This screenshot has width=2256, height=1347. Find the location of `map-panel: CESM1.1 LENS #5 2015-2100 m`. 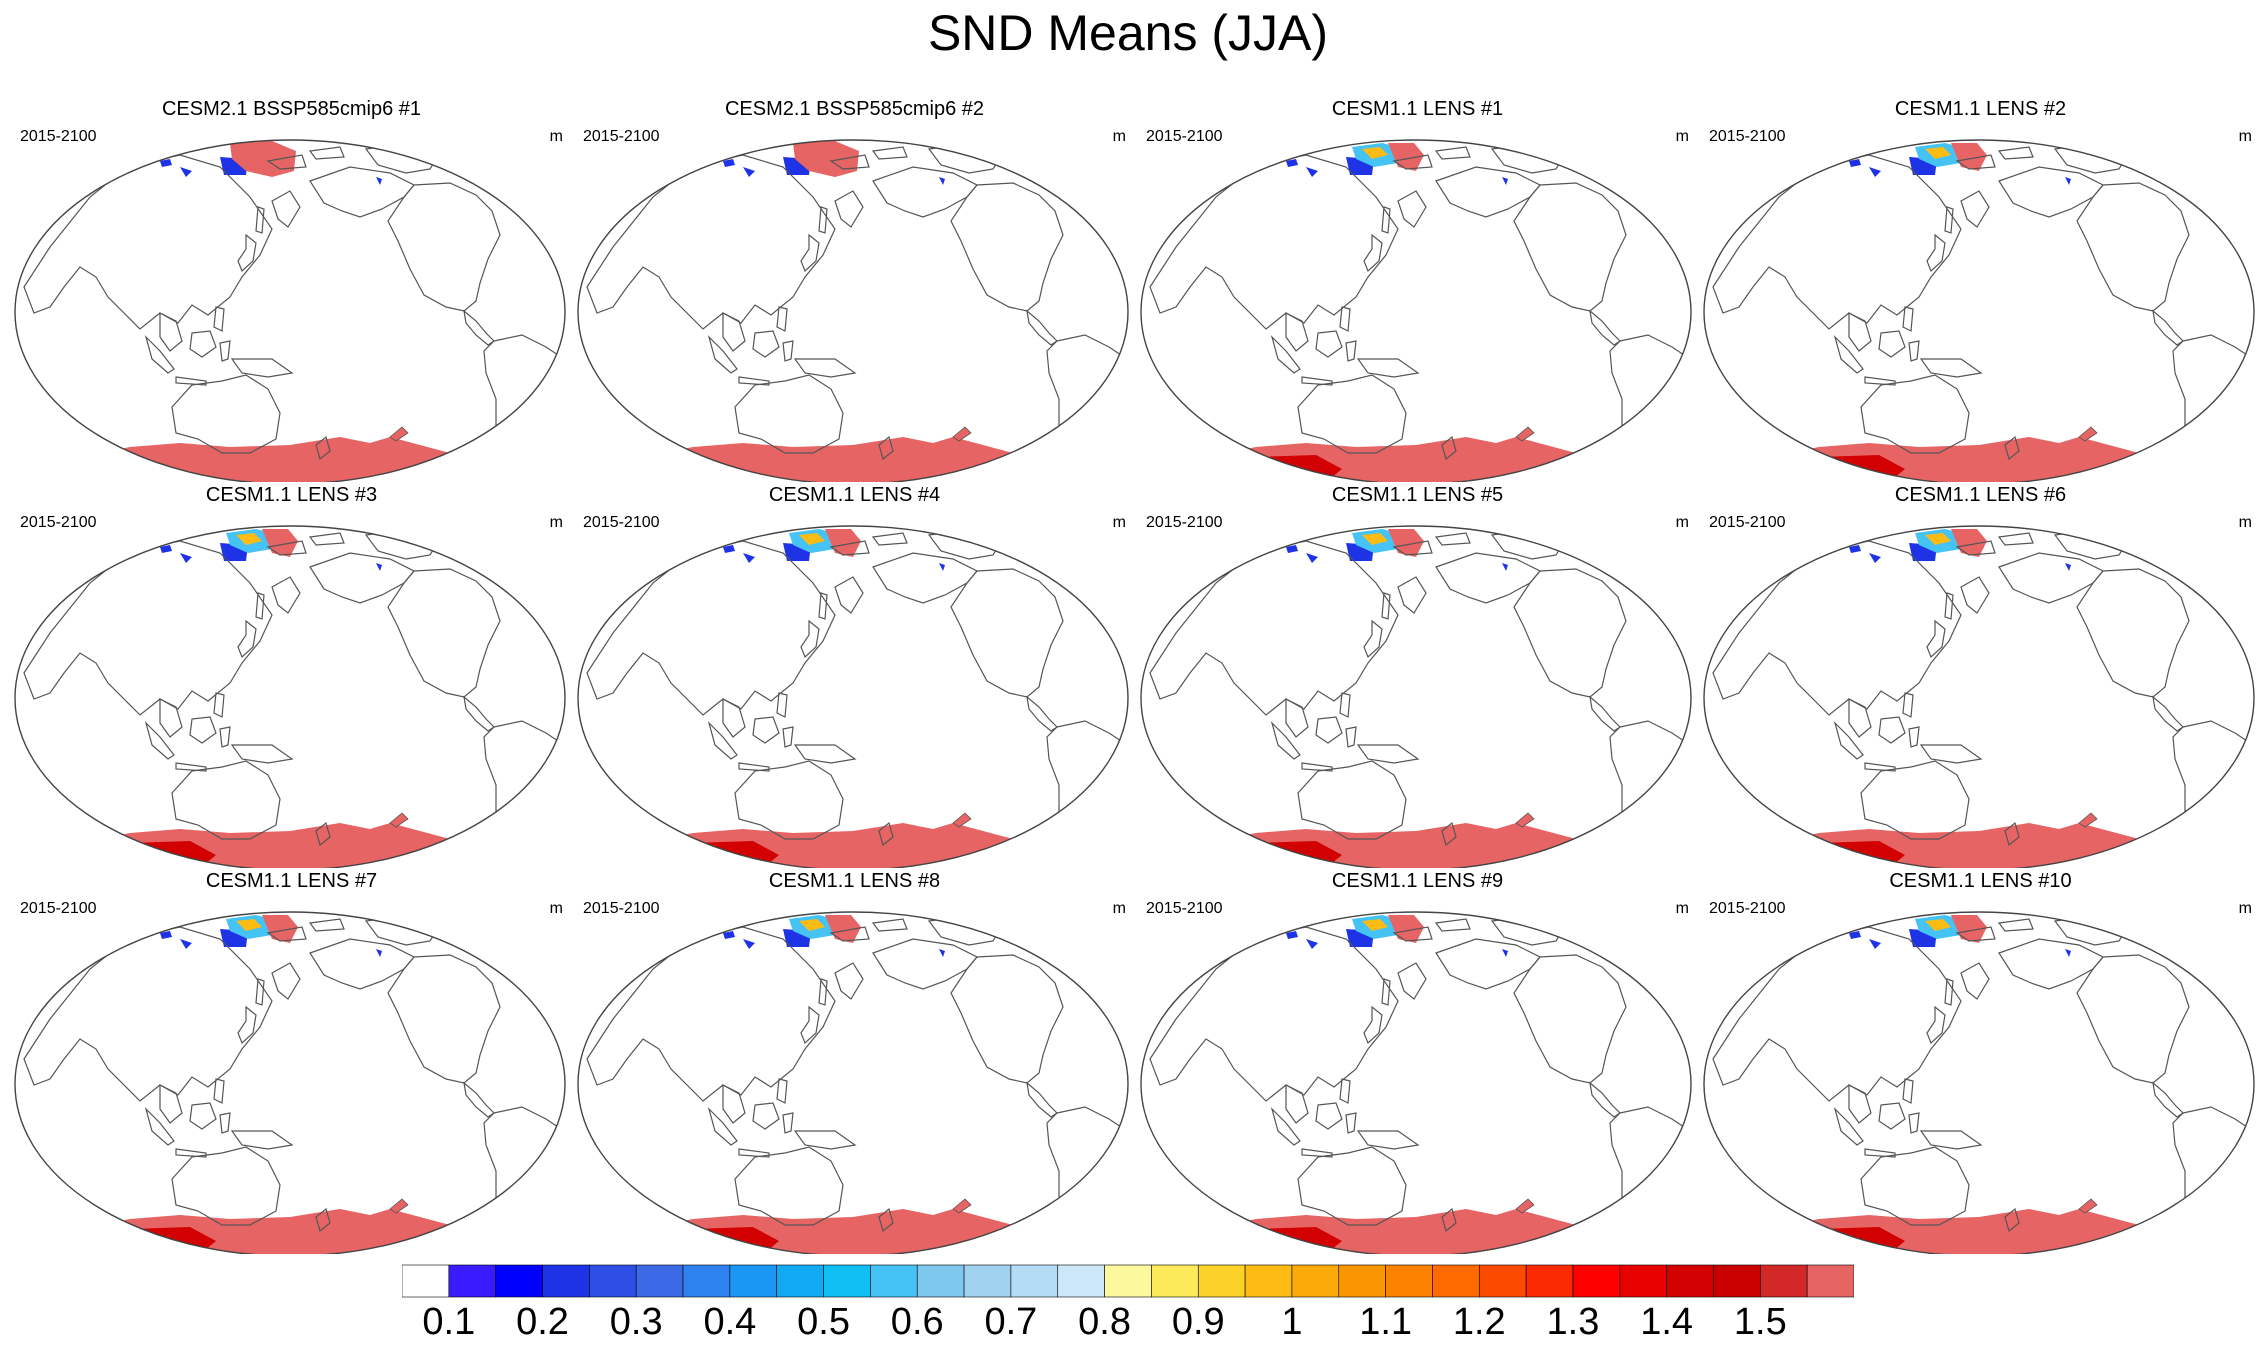

map-panel: CESM1.1 LENS #5 2015-2100 m is located at coordinates (1417, 675).